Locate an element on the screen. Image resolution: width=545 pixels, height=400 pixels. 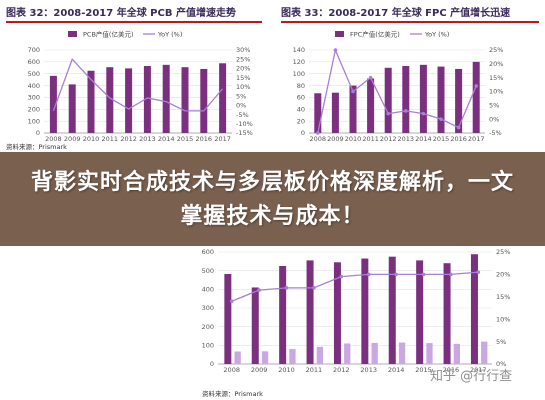
x-tick-label: 2016 is located at coordinates (204, 139).